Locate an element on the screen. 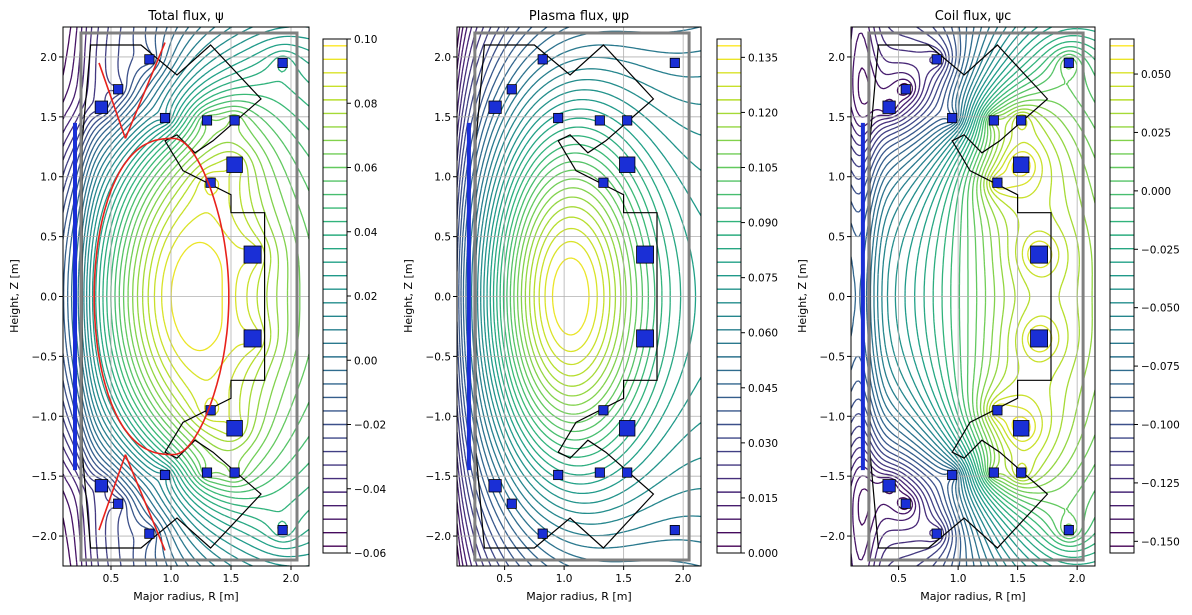 This screenshot has height=615, width=1192. colorbar-tick-label: 0.120 is located at coordinates (763, 113).